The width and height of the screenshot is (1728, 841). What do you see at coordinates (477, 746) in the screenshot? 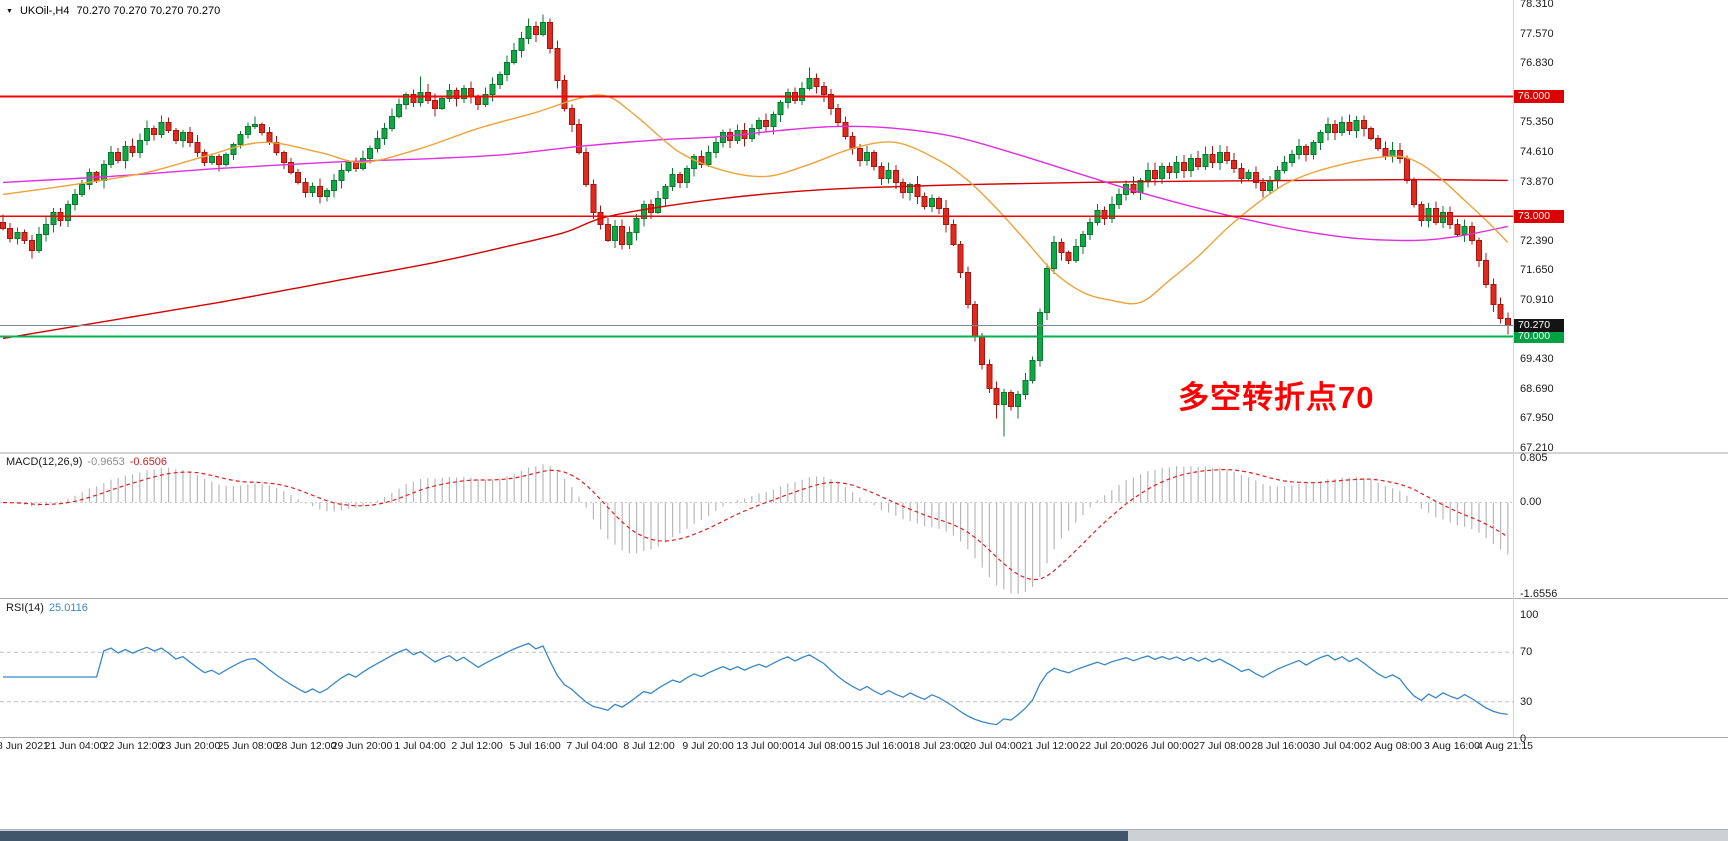
I see `time-axis-label: 2 Jul 12:00` at bounding box center [477, 746].